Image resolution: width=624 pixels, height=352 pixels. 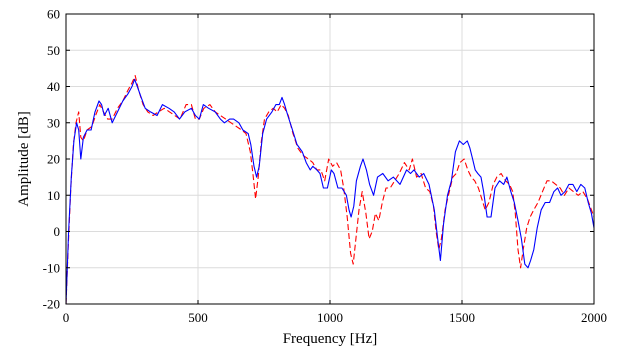 I want to click on x-axis-label: Frequency [Hz], so click(x=330, y=339).